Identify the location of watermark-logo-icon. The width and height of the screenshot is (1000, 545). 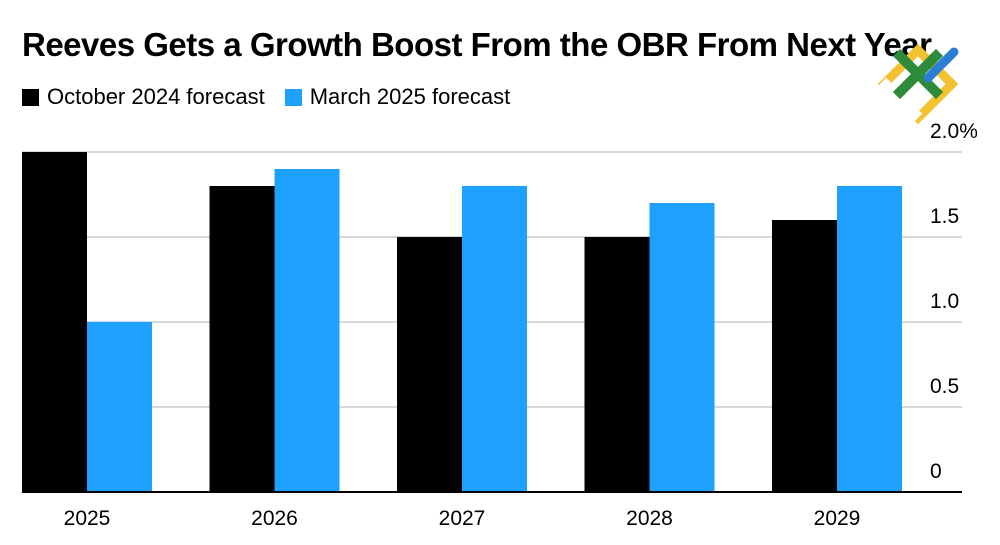
(918, 84).